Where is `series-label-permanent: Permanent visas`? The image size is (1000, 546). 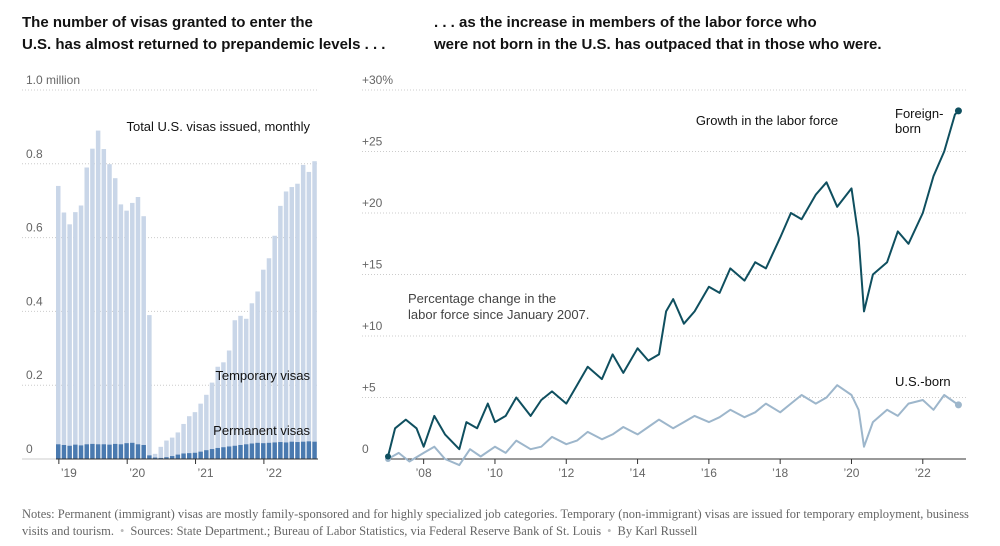 series-label-permanent: Permanent visas is located at coordinates (261, 430).